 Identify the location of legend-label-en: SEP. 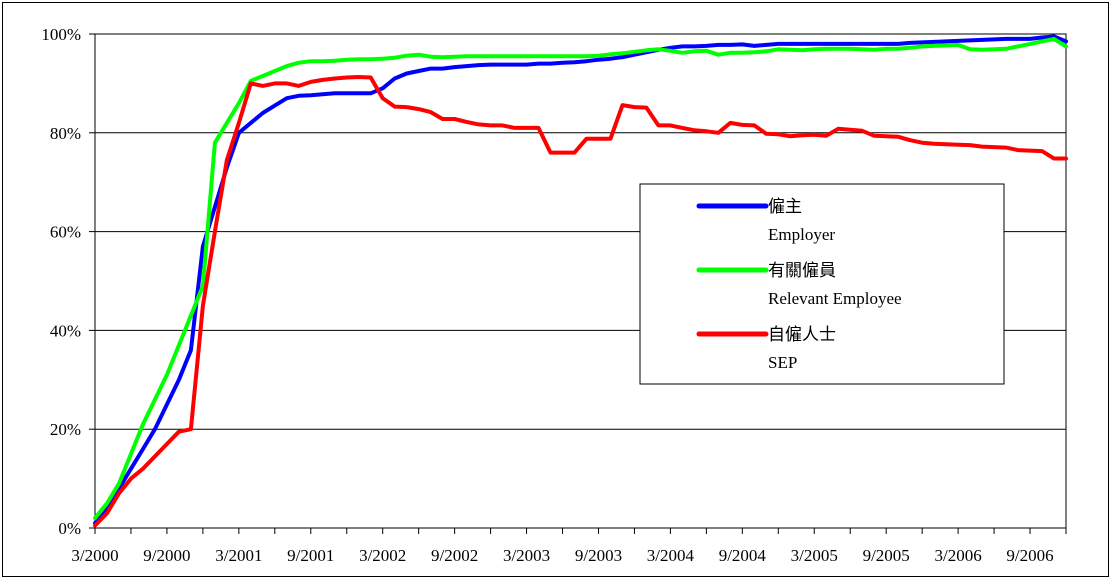
(782, 362).